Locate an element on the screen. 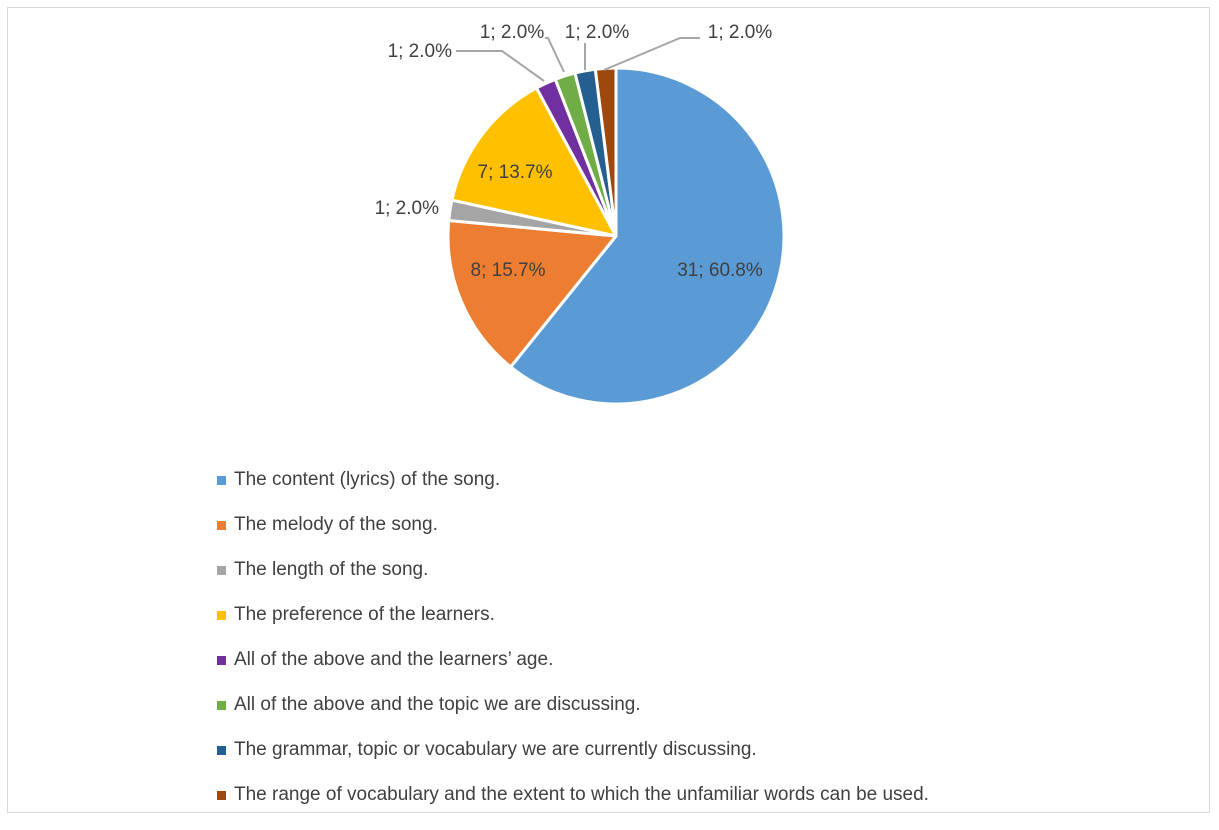 Image resolution: width=1219 pixels, height=830 pixels. data-label: 31; 60.8% is located at coordinates (720, 270).